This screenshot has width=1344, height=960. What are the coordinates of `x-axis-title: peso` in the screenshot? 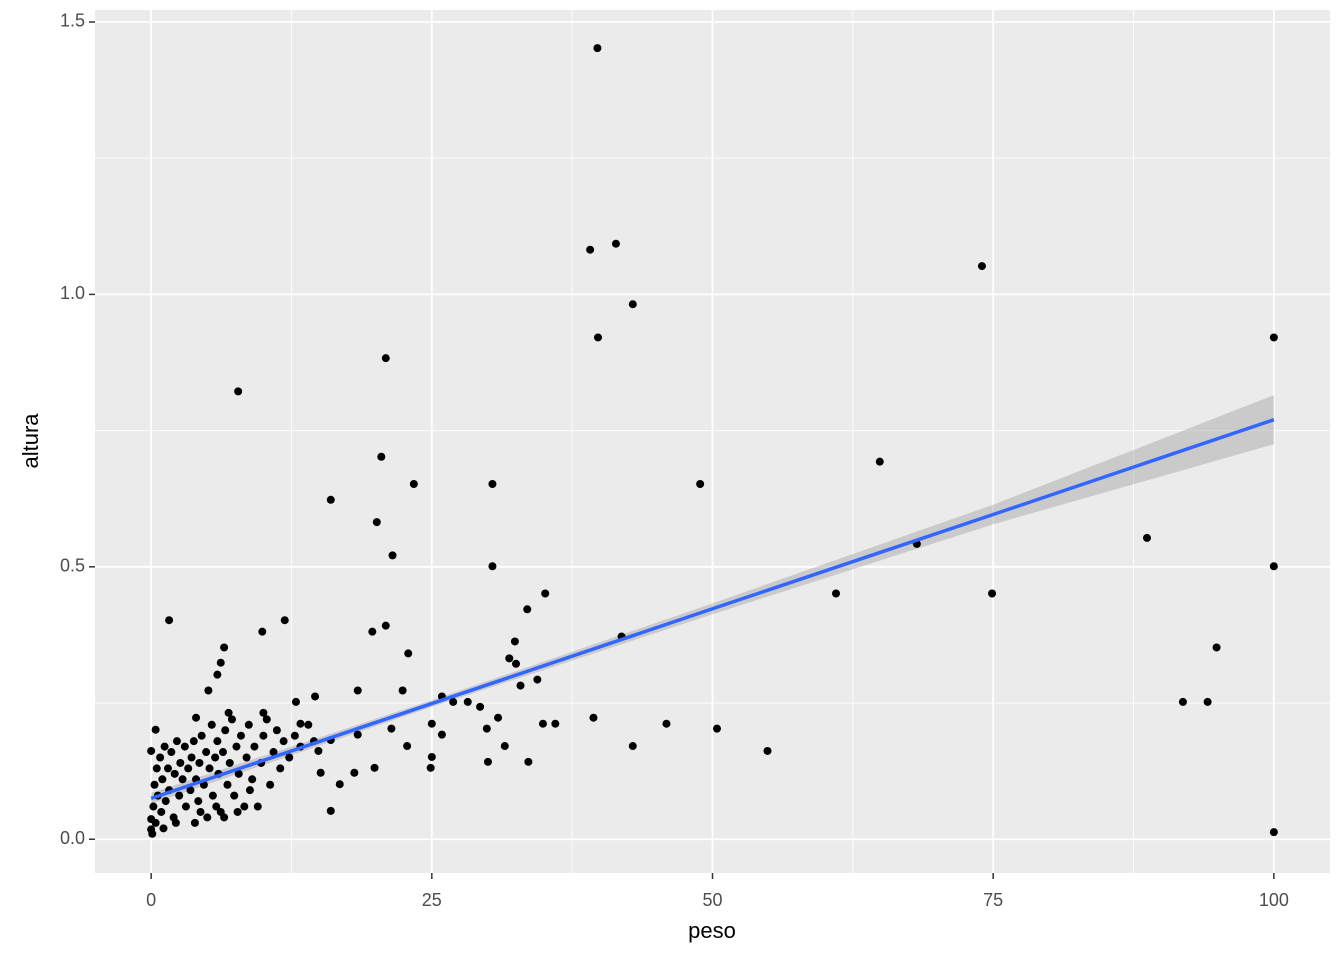 It's located at (712, 930).